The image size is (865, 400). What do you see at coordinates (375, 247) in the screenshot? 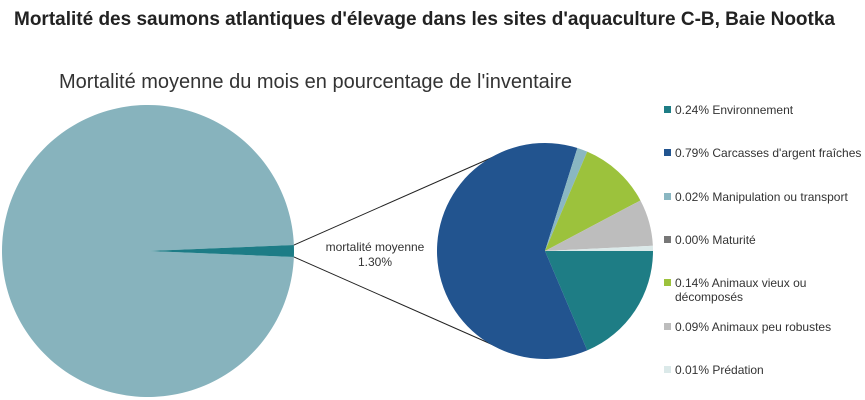
I see `center-label-text: mortalité moyenne` at bounding box center [375, 247].